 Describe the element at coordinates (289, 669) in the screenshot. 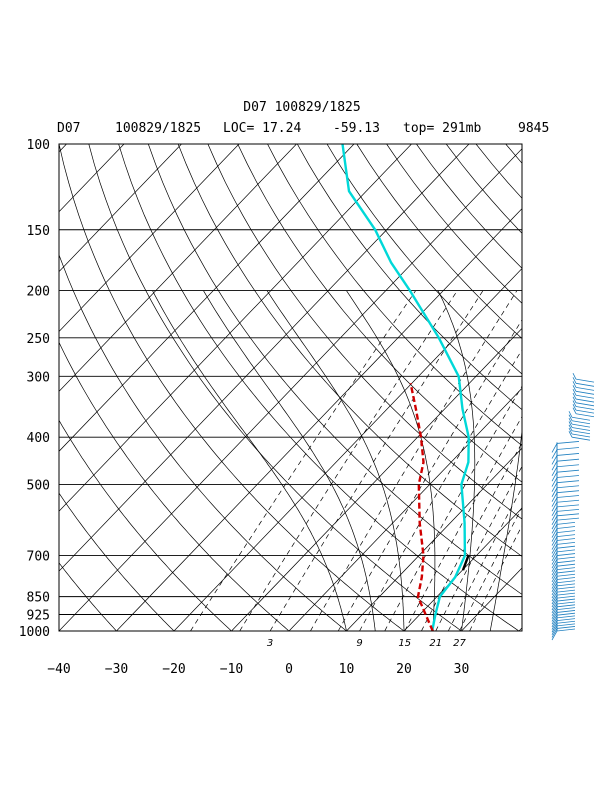

I see `temperature-tick-label: 0` at that location.